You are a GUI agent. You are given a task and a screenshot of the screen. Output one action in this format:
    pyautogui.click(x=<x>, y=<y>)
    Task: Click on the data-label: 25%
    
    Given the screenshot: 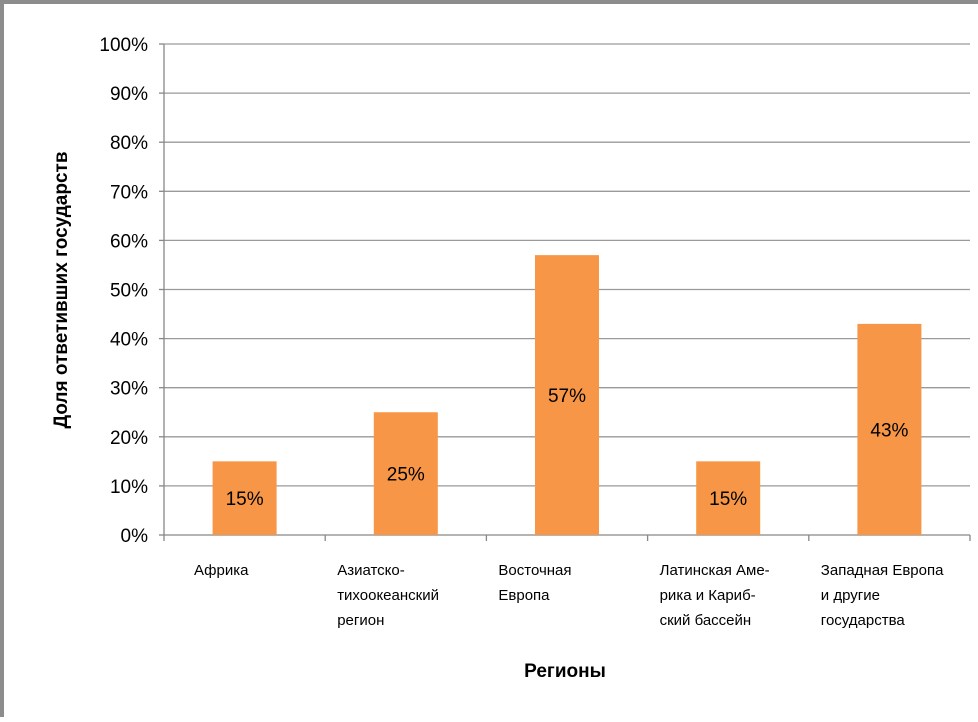 What is the action you would take?
    pyautogui.click(x=406, y=475)
    